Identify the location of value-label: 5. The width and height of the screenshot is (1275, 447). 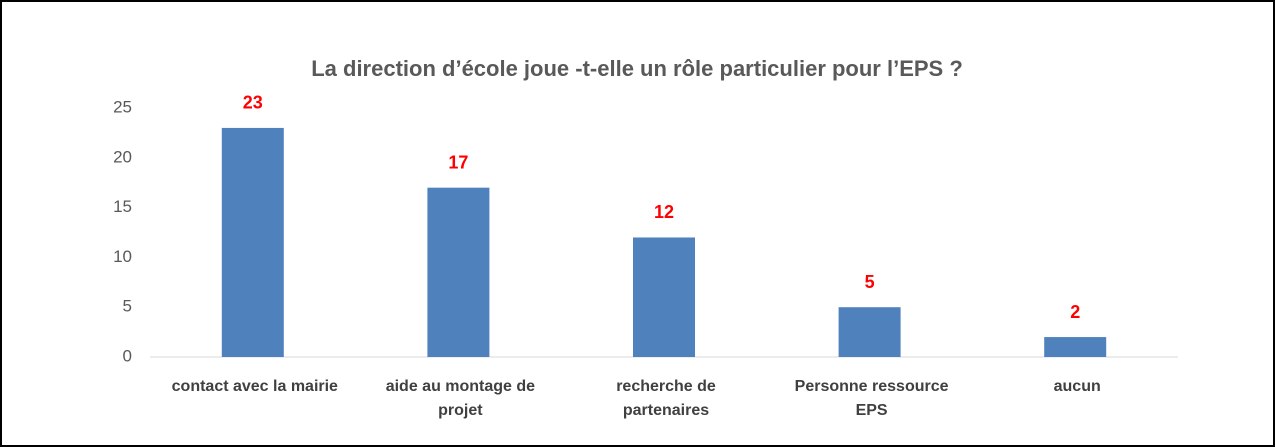
(870, 282).